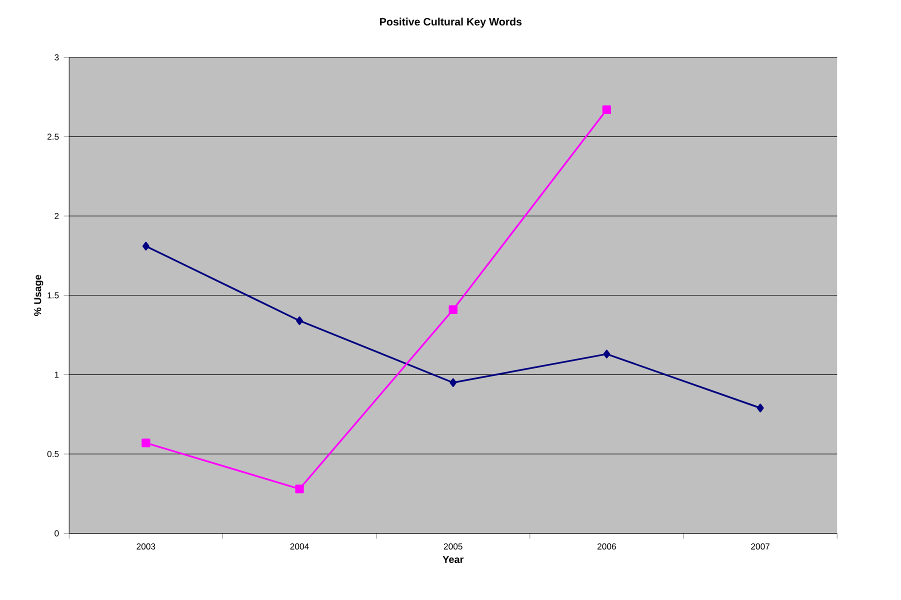  Describe the element at coordinates (53, 137) in the screenshot. I see `y-tick-label: 2.5` at that location.